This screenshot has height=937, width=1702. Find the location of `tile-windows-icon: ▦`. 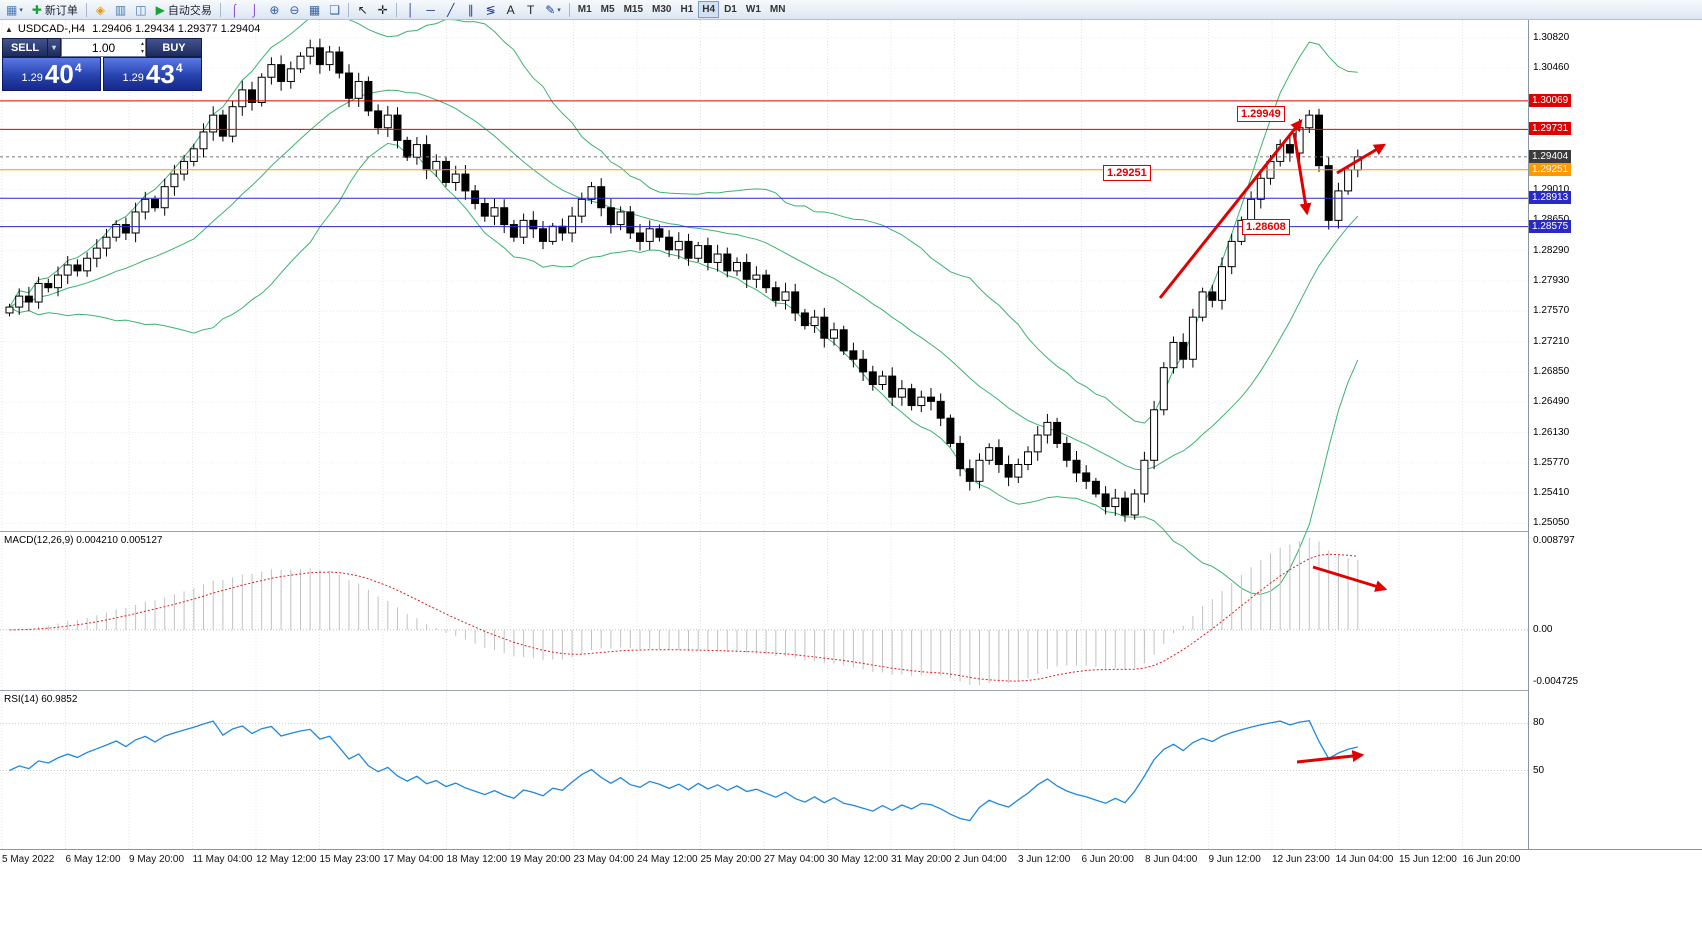

tile-windows-icon: ▦ is located at coordinates (314, 9).